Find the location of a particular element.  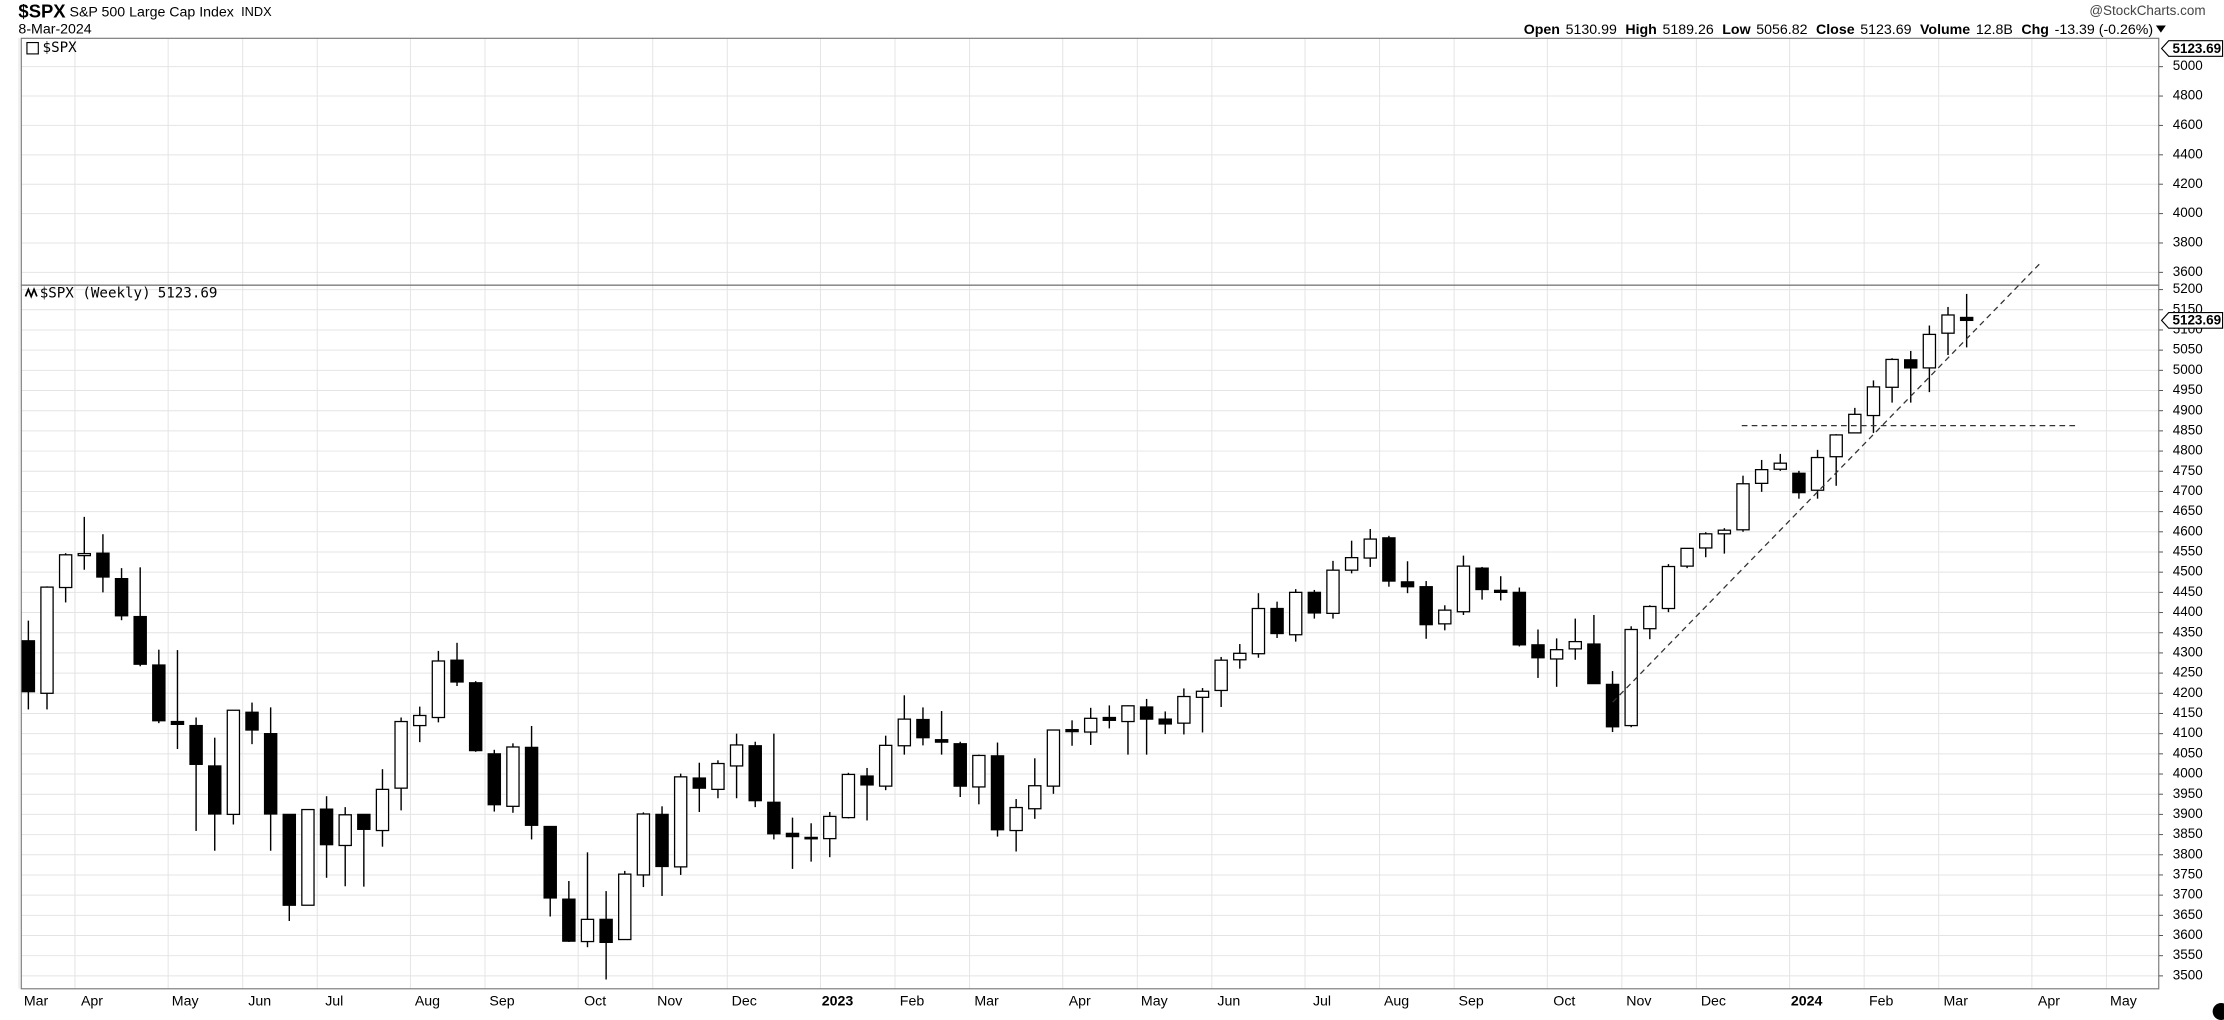

high-value: 5189.26 is located at coordinates (1688, 30).